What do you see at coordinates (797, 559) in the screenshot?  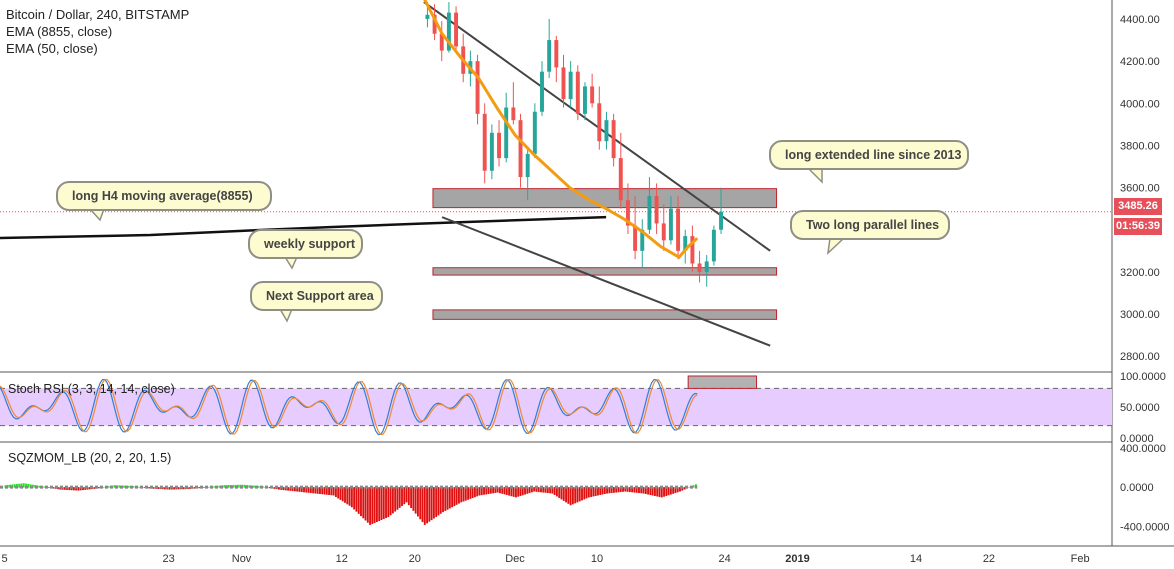 I see `time-tick-label: 2019` at bounding box center [797, 559].